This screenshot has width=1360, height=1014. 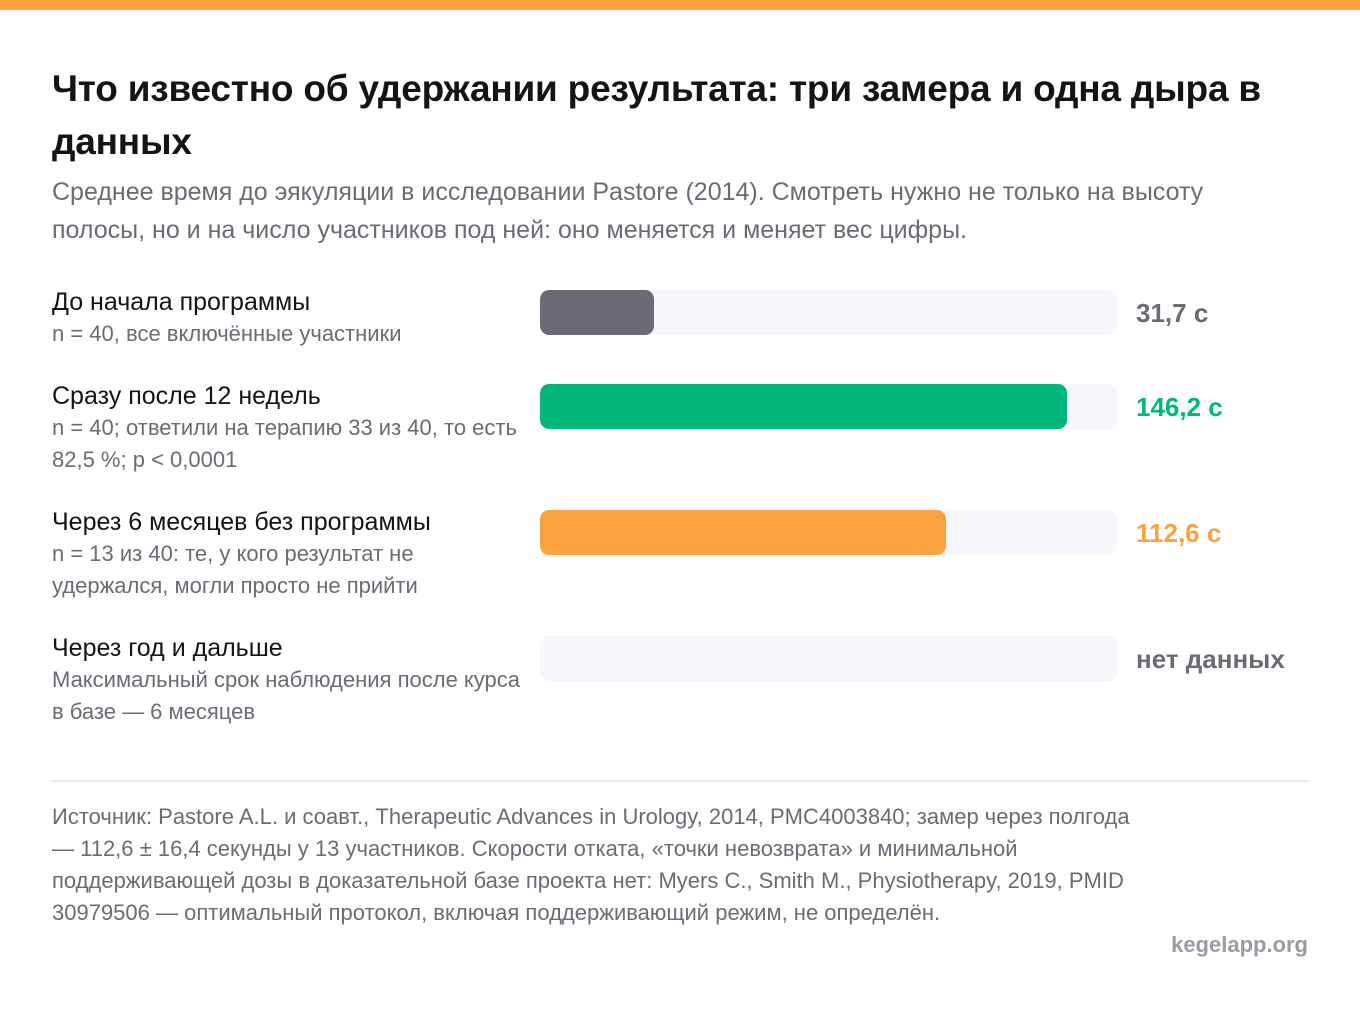 I want to click on data-label: 31,7 с, so click(x=1172, y=313).